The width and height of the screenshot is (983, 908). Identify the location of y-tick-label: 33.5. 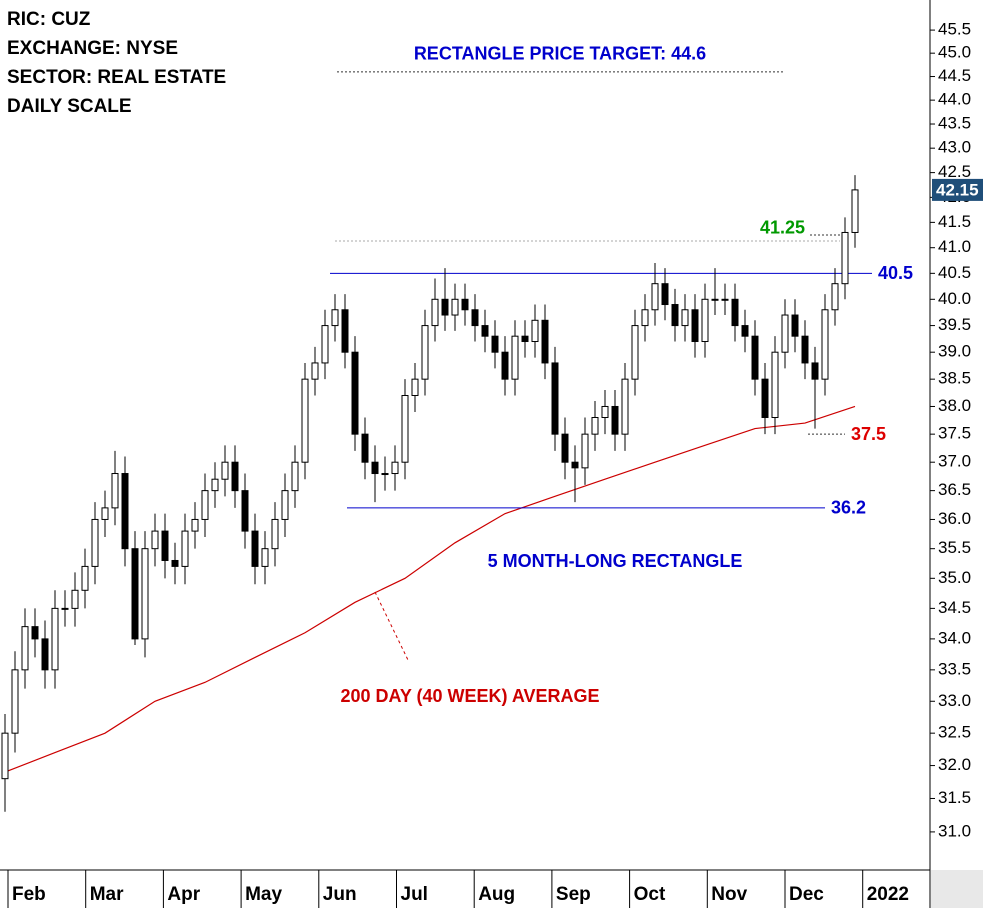
(954, 668).